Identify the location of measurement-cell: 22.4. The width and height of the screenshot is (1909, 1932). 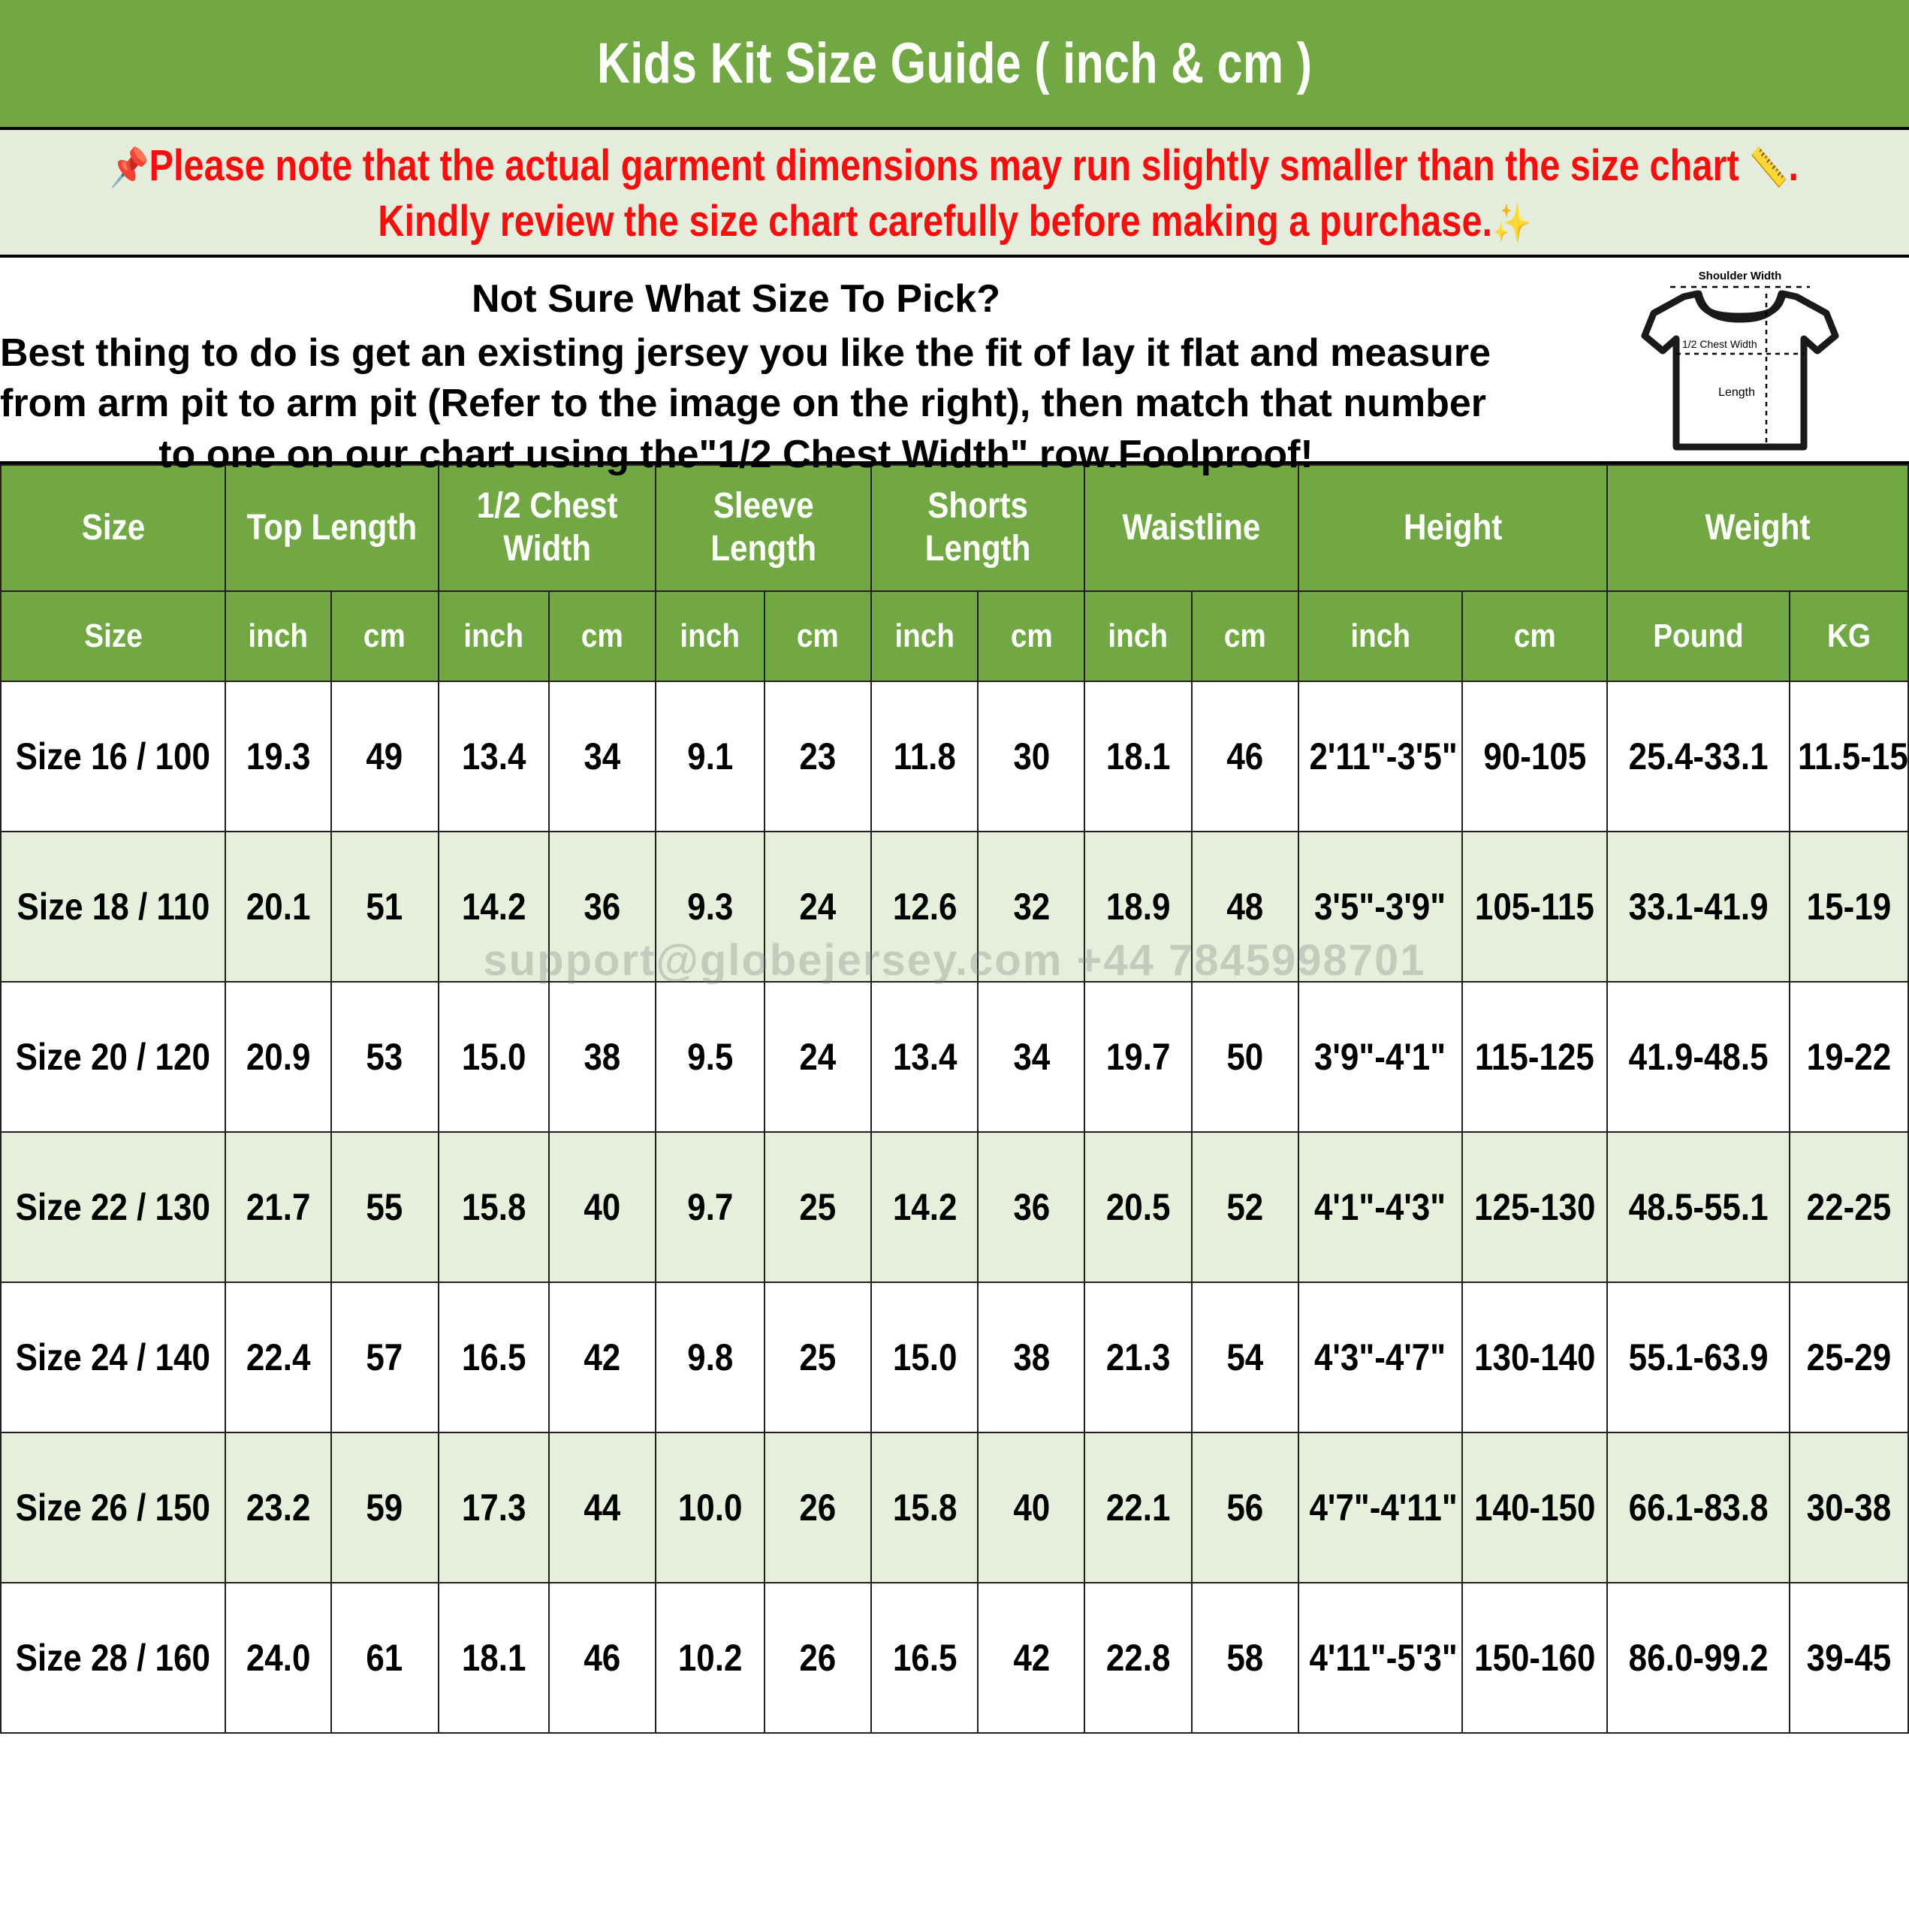
(278, 1357).